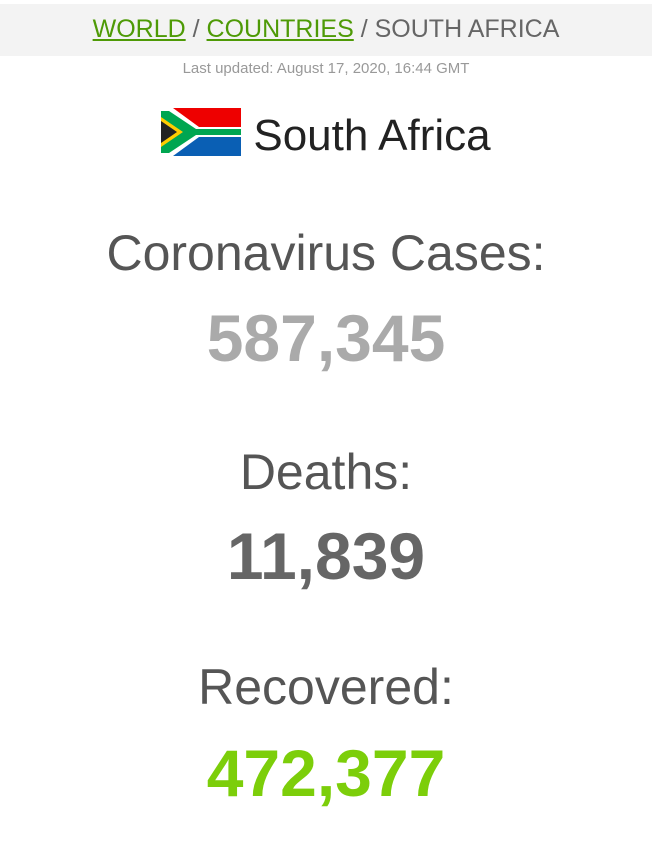 Image resolution: width=652 pixels, height=856 pixels. What do you see at coordinates (326, 687) in the screenshot?
I see `recovered-label: Recovered:` at bounding box center [326, 687].